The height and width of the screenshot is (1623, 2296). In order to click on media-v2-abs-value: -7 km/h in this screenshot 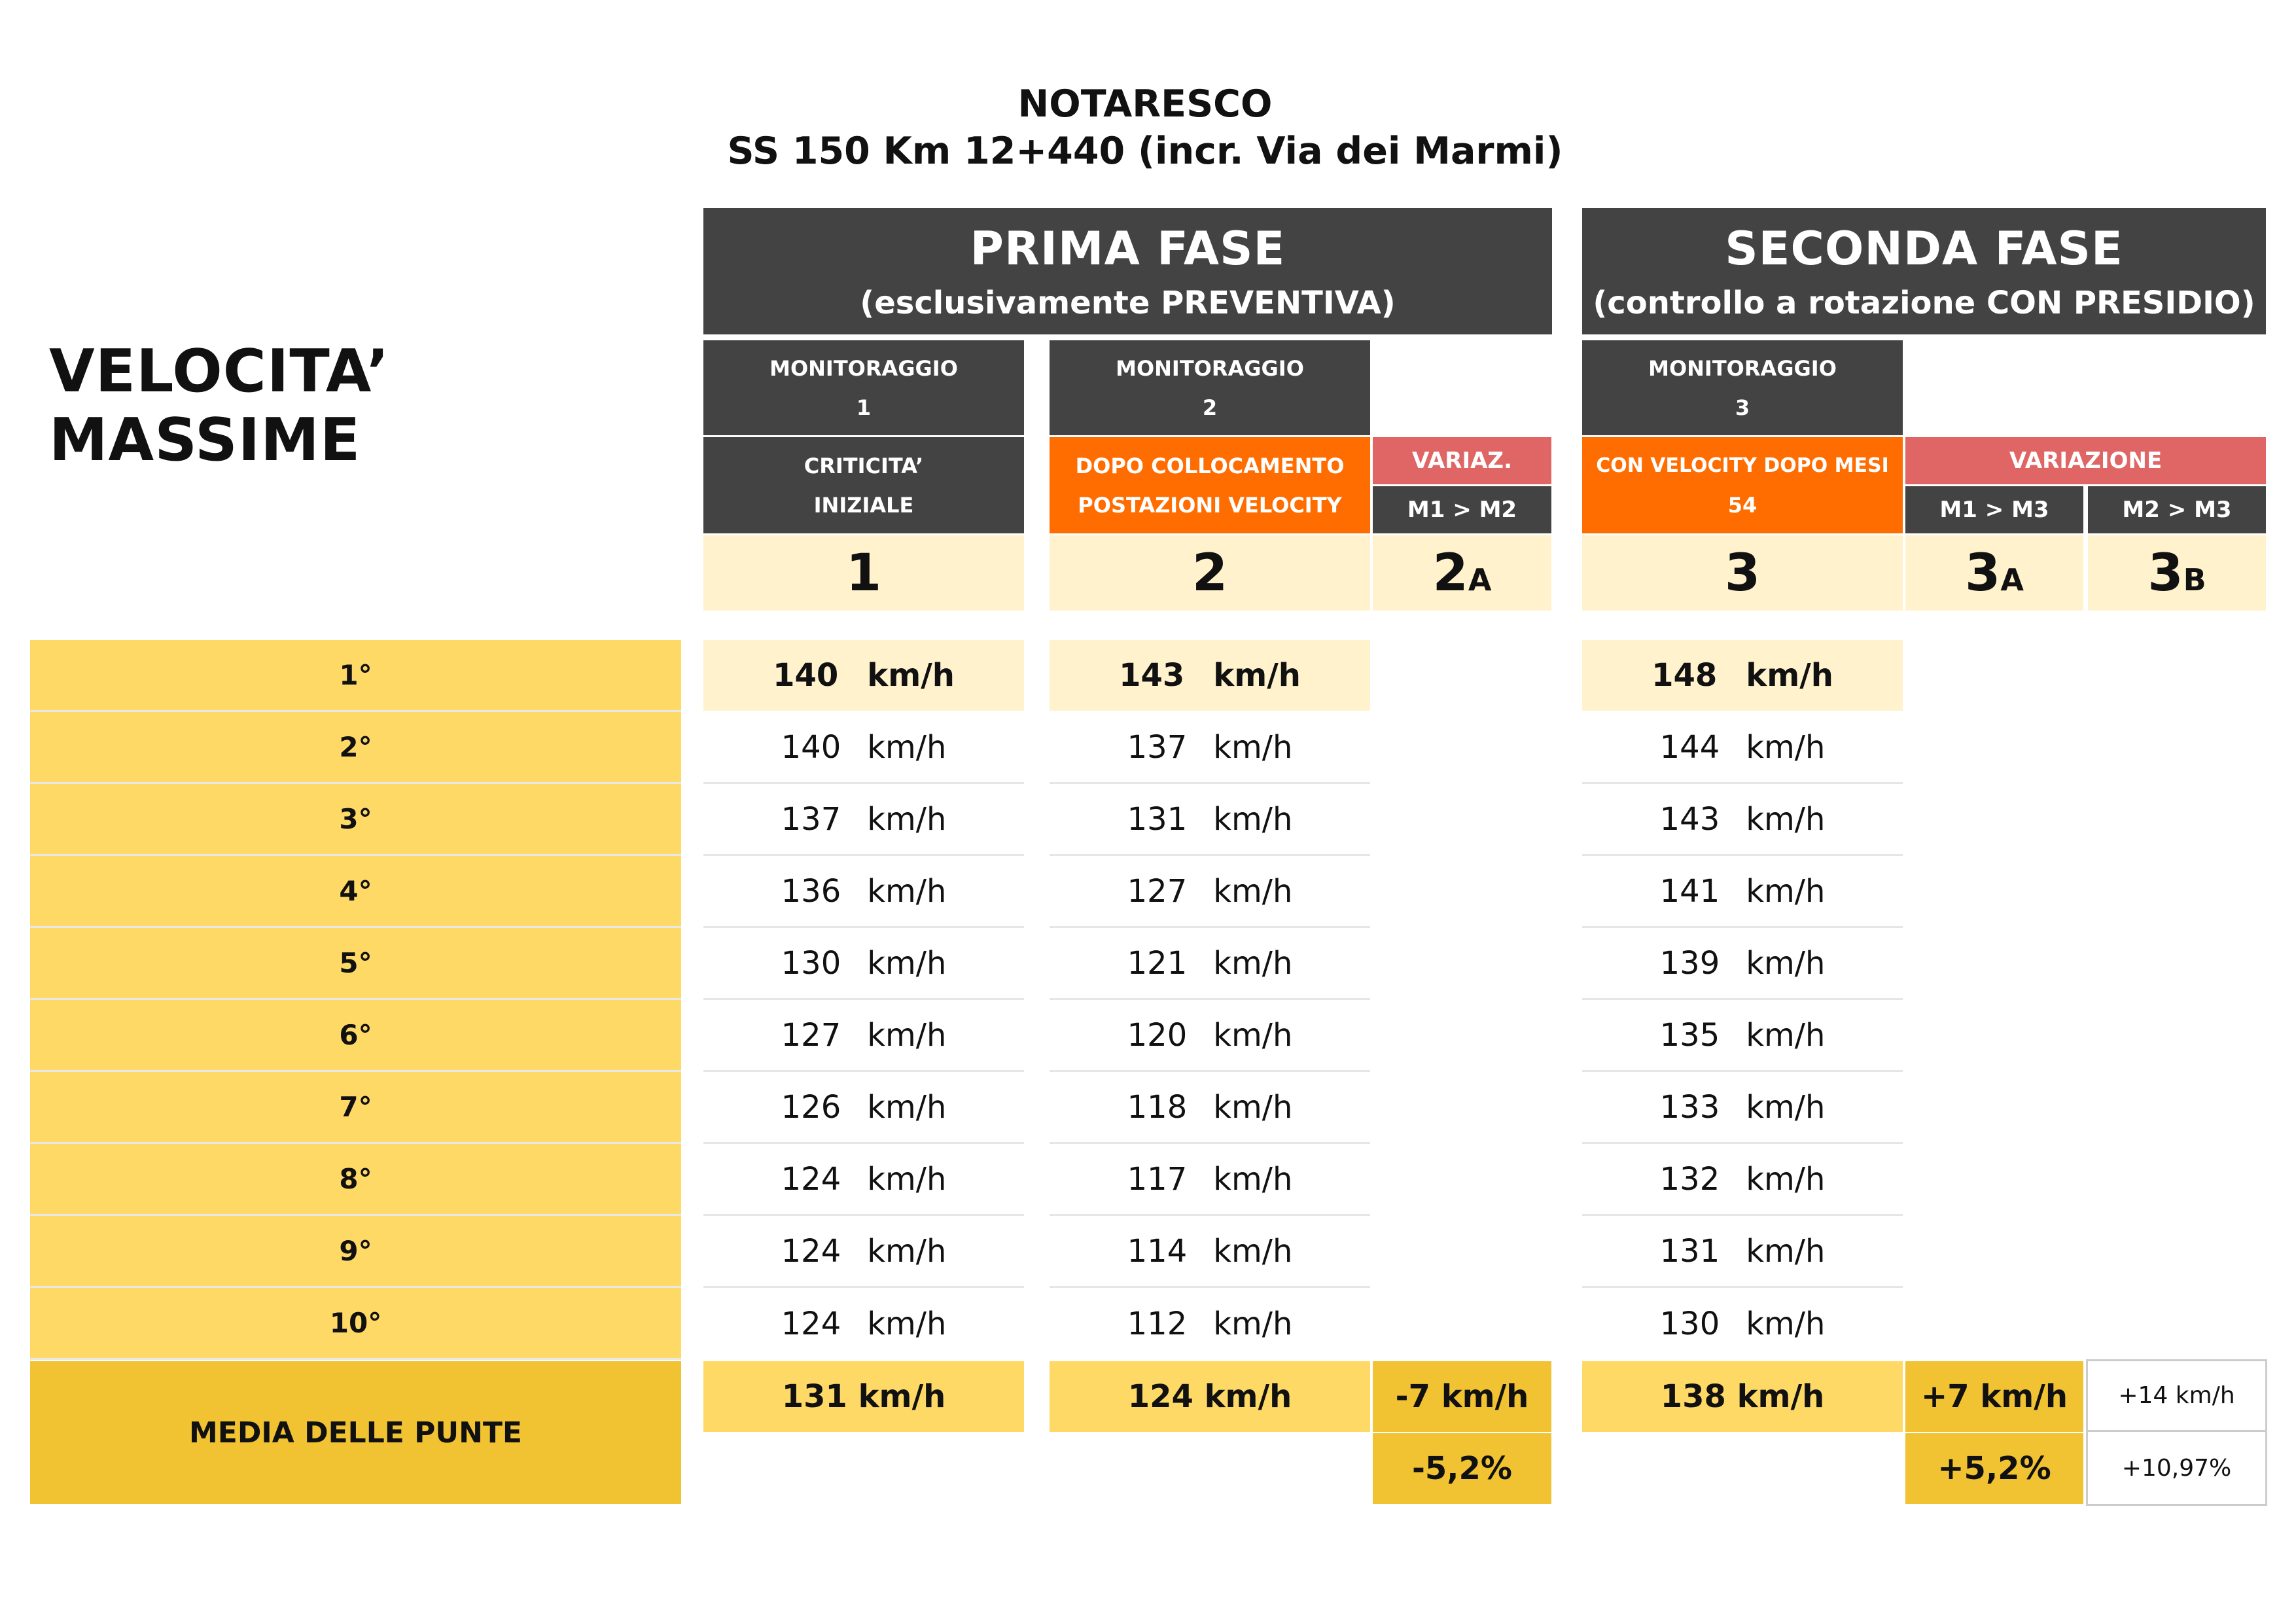, I will do `click(1462, 1397)`.